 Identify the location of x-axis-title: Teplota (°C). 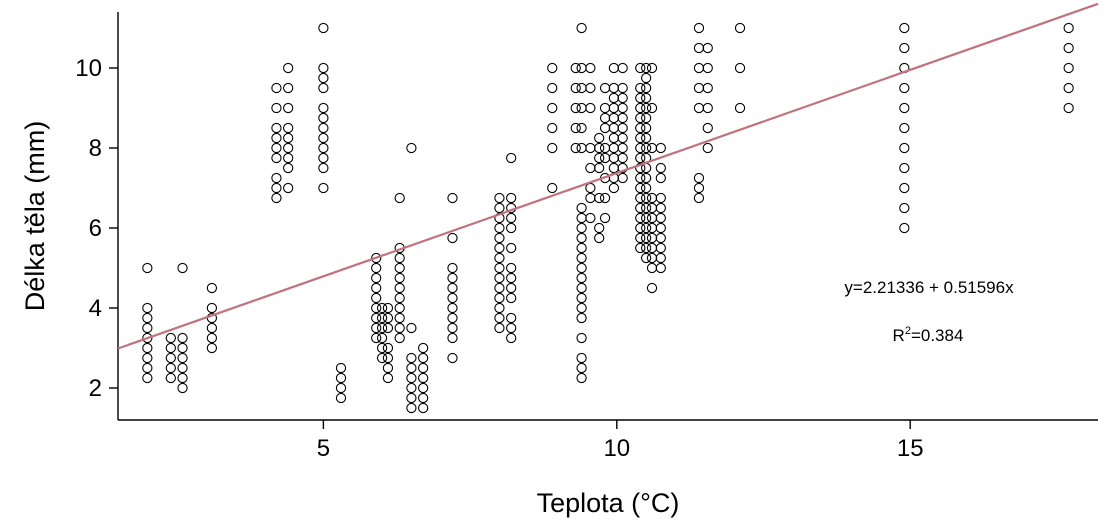
(608, 503).